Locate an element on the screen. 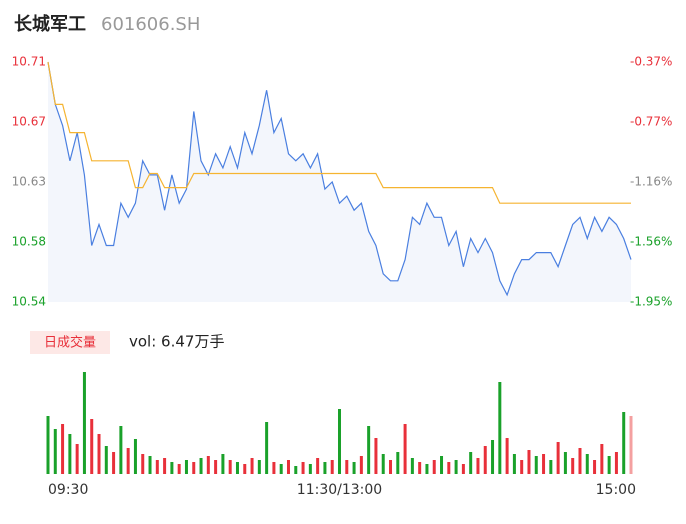 This screenshot has height=524, width=686. stock-code: 601606.SH is located at coordinates (150, 24).